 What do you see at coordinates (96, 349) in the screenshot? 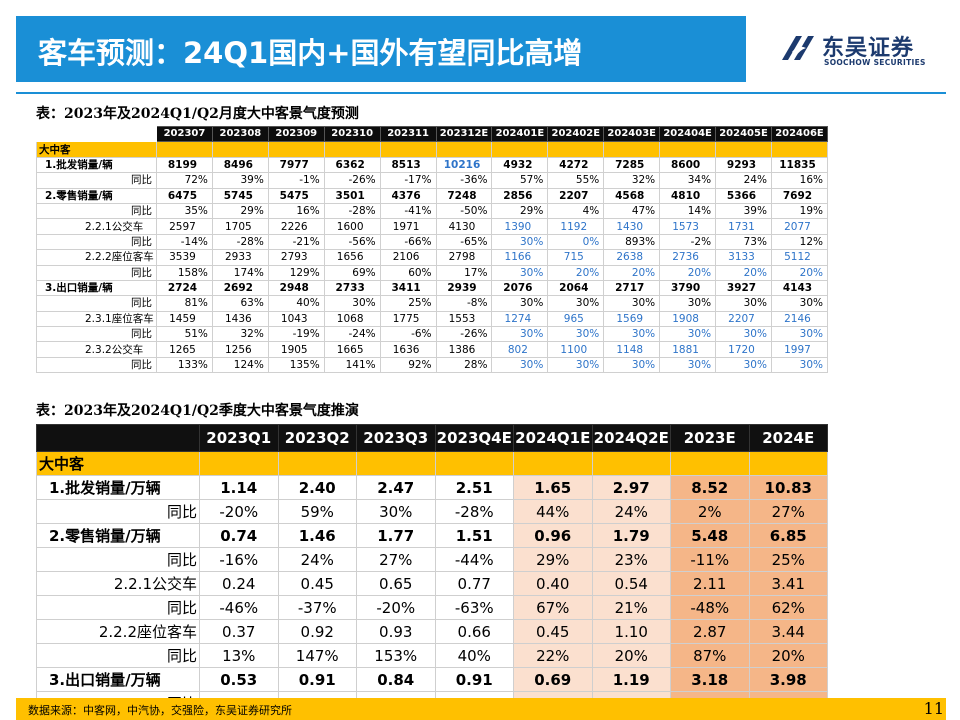
I see `row-label: 2.3.2公交车` at bounding box center [96, 349].